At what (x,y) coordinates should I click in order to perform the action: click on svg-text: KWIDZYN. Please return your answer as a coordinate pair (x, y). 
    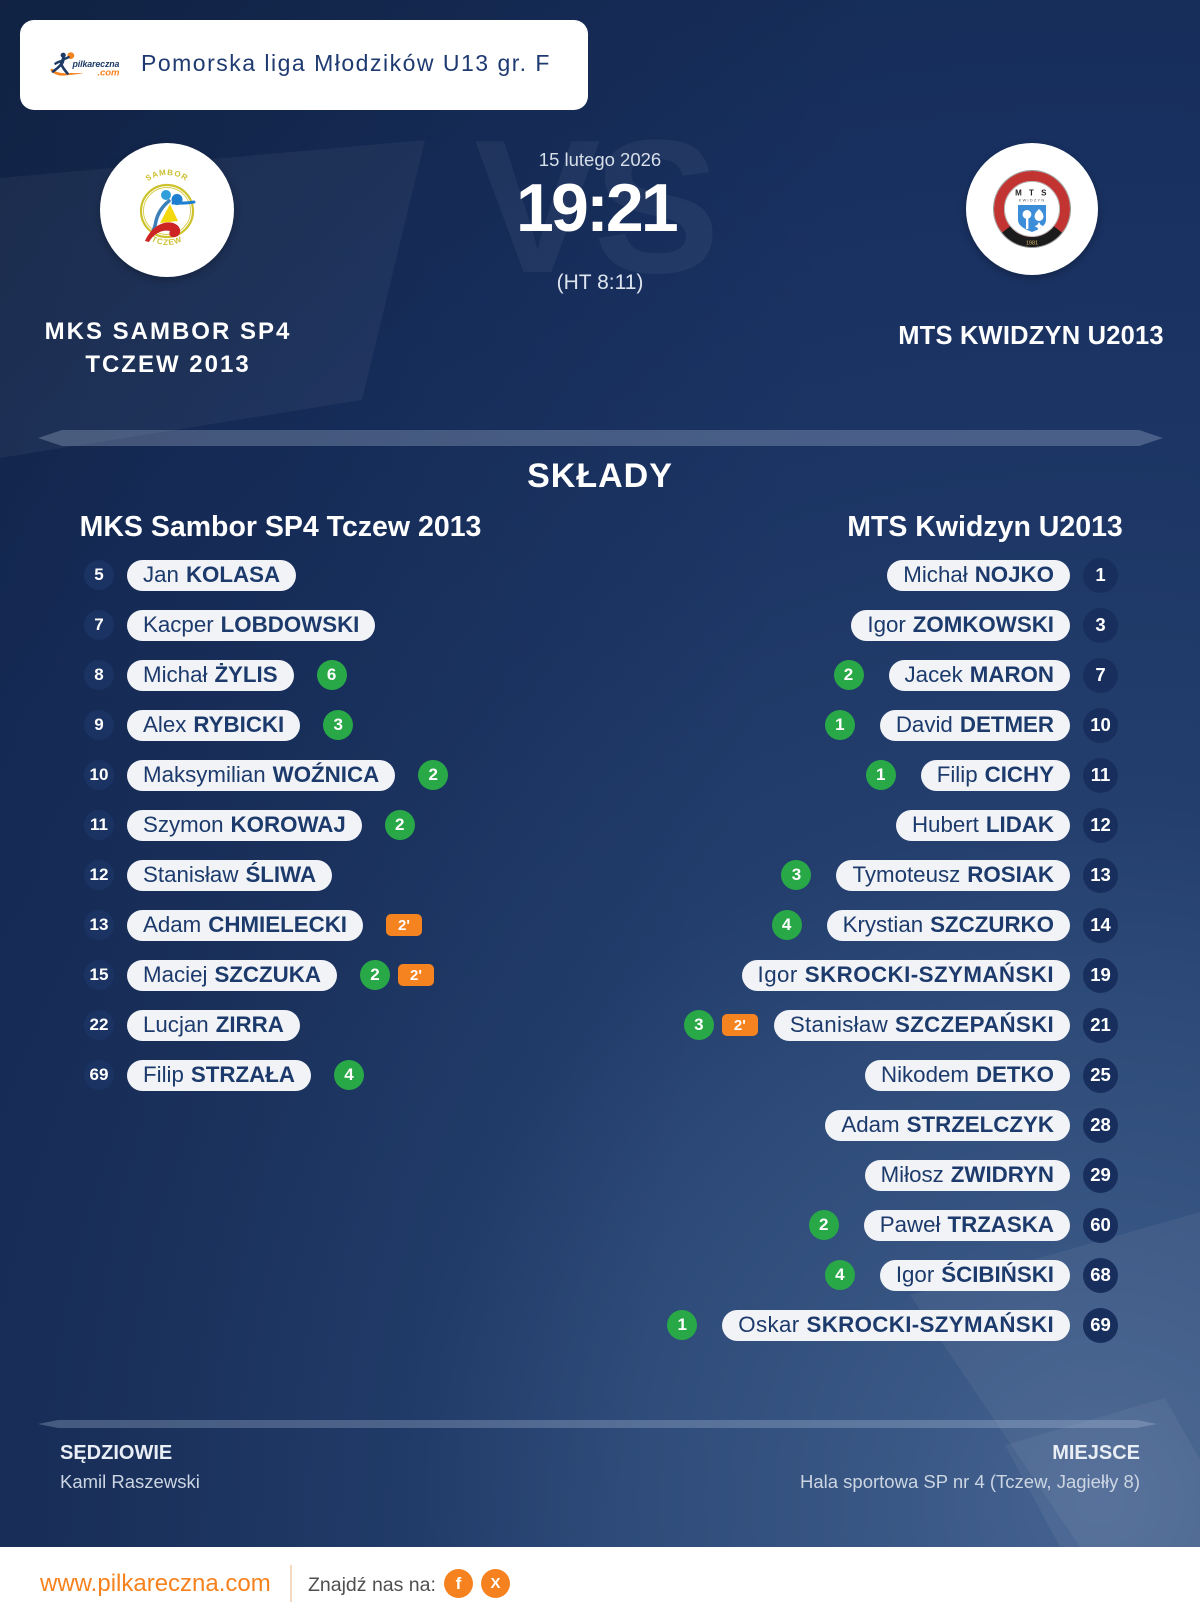
    Looking at the image, I should click on (1032, 200).